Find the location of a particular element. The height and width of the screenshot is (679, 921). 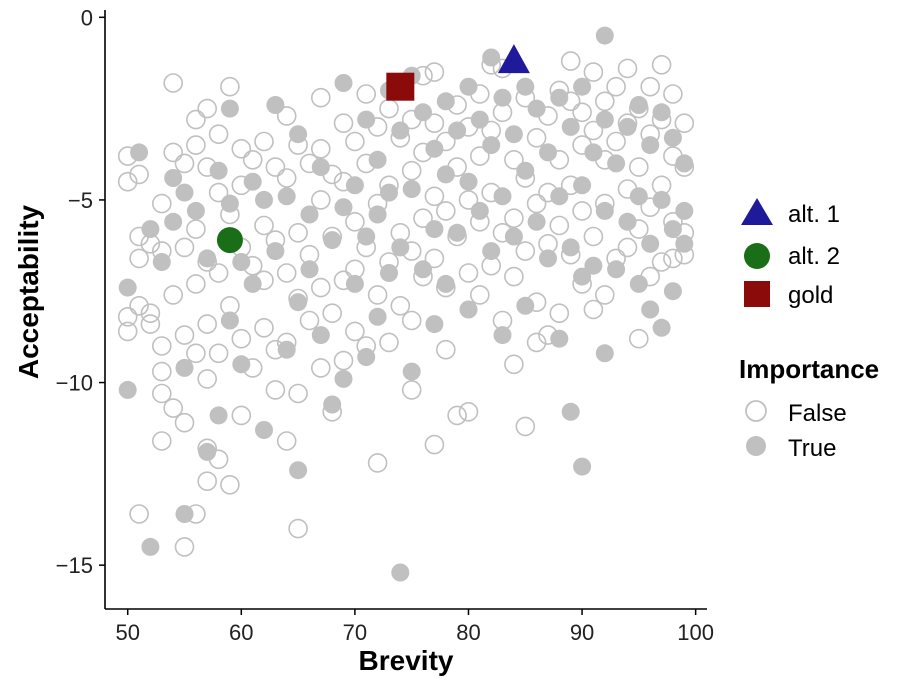

y-ticks: 0 −5 −10 −15 is located at coordinates (80, 291).